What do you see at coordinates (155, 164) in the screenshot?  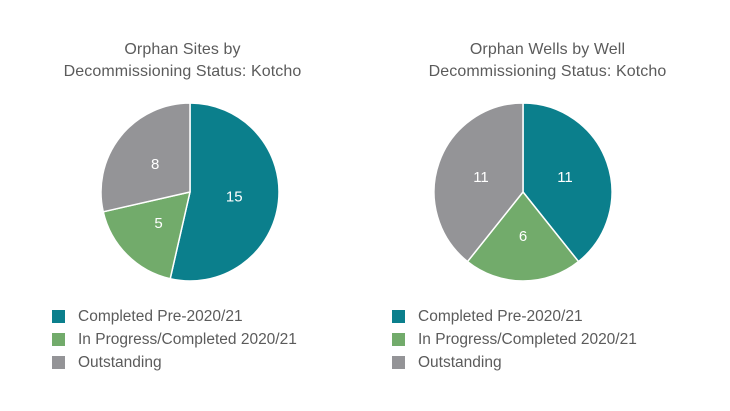 I see `pie-data-label: 8` at bounding box center [155, 164].